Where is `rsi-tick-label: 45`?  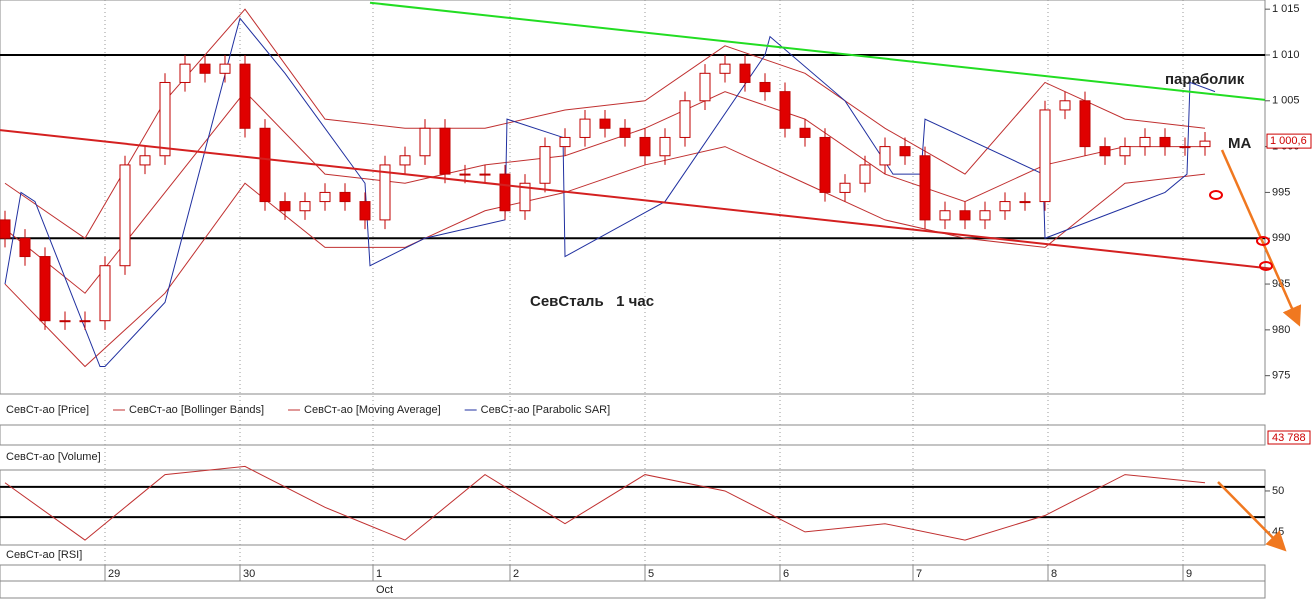 rsi-tick-label: 45 is located at coordinates (1278, 532).